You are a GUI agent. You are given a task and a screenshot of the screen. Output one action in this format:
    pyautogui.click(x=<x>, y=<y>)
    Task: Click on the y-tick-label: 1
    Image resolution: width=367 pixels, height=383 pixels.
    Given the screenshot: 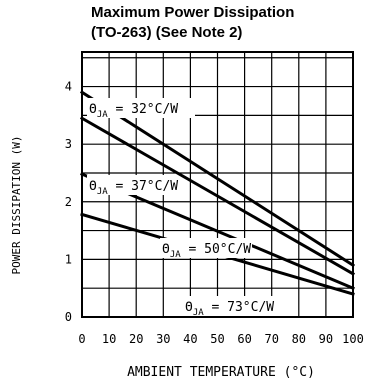 What is the action you would take?
    pyautogui.click(x=68, y=259)
    